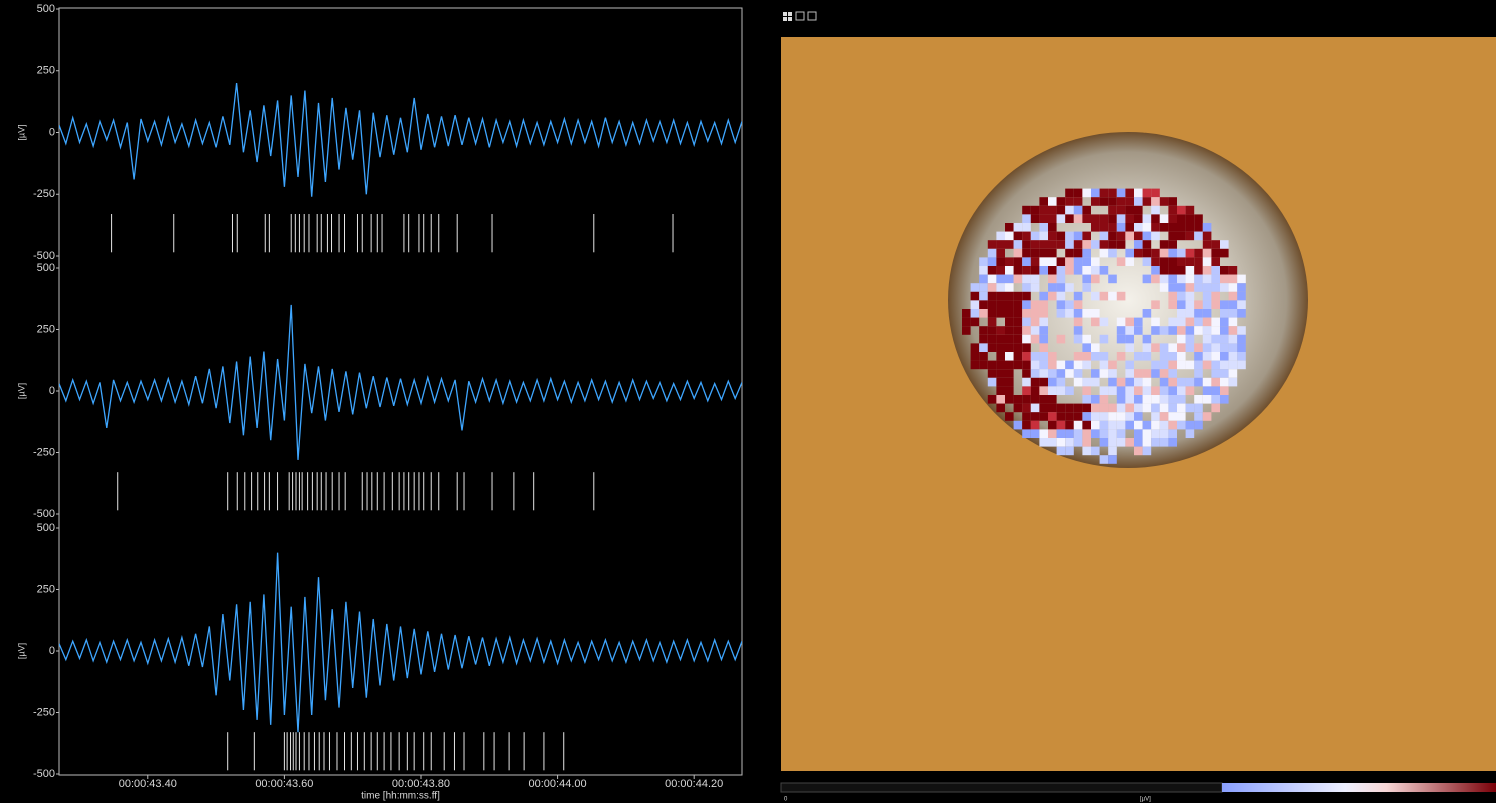 This screenshot has width=1496, height=803. What do you see at coordinates (44, 712) in the screenshot?
I see `y-tick-label: -250` at bounding box center [44, 712].